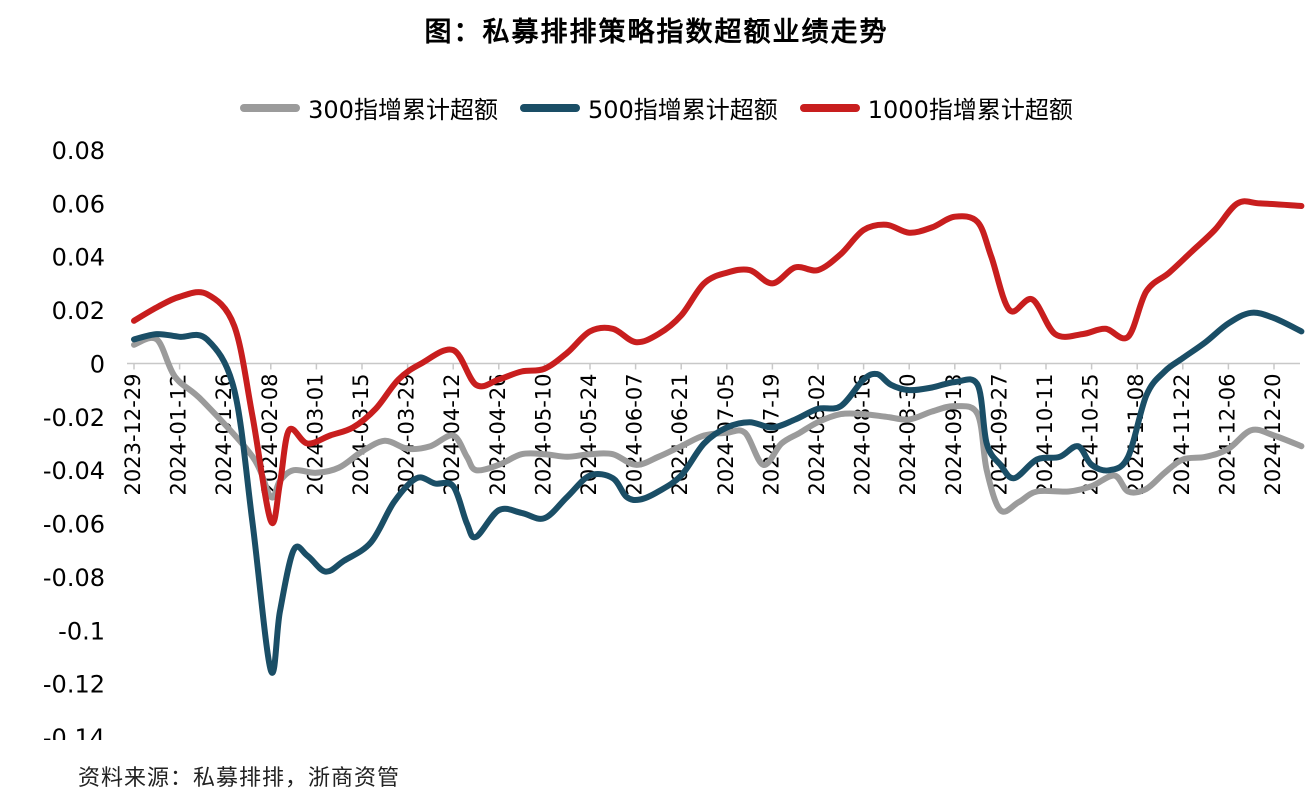 This screenshot has height=800, width=1313. I want to click on x-tick-label: 2024-03-15, so click(361, 434).